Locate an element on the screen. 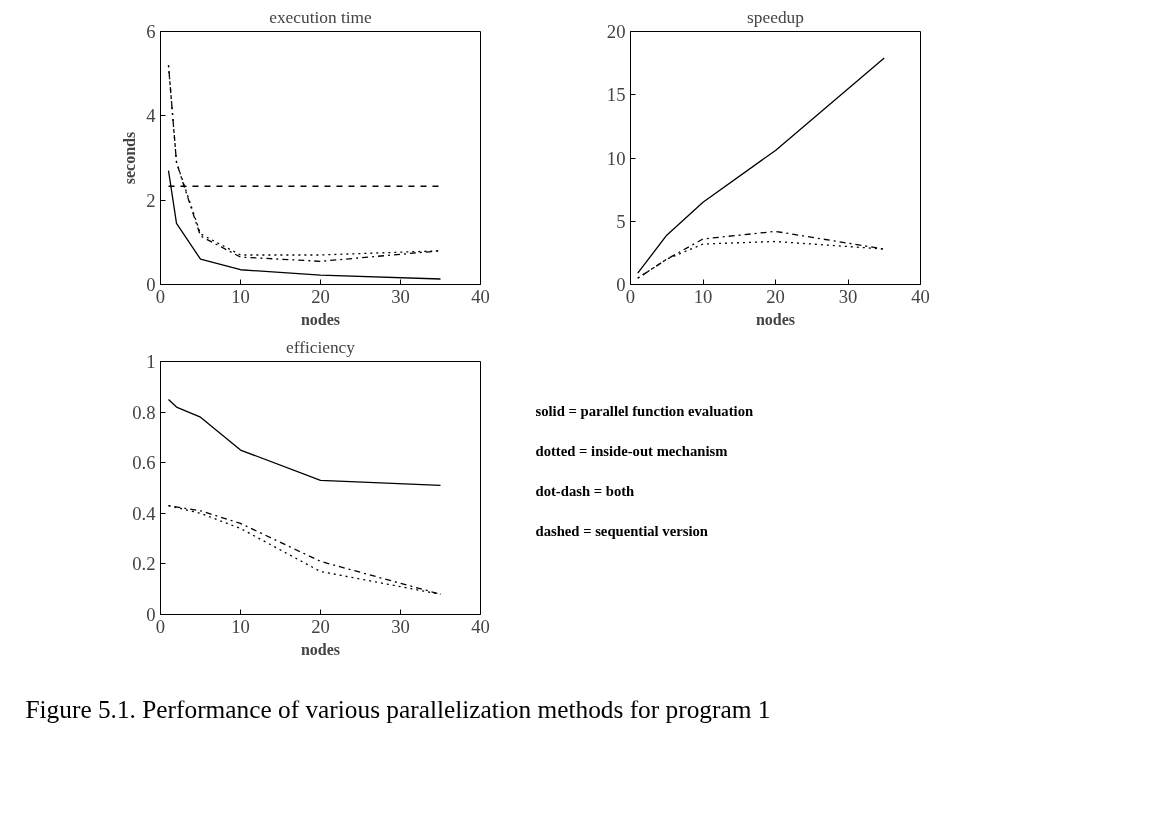  text: solid = parallel function evaluation is located at coordinates (644, 410).